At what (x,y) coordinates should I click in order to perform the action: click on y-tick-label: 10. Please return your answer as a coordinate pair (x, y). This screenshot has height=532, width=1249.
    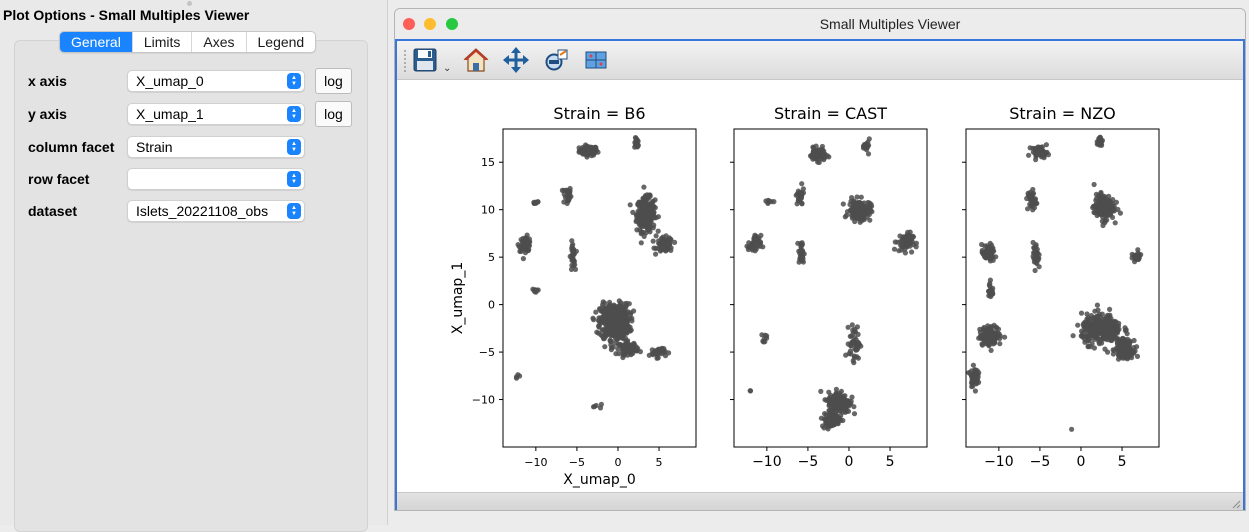
    Looking at the image, I should click on (488, 210).